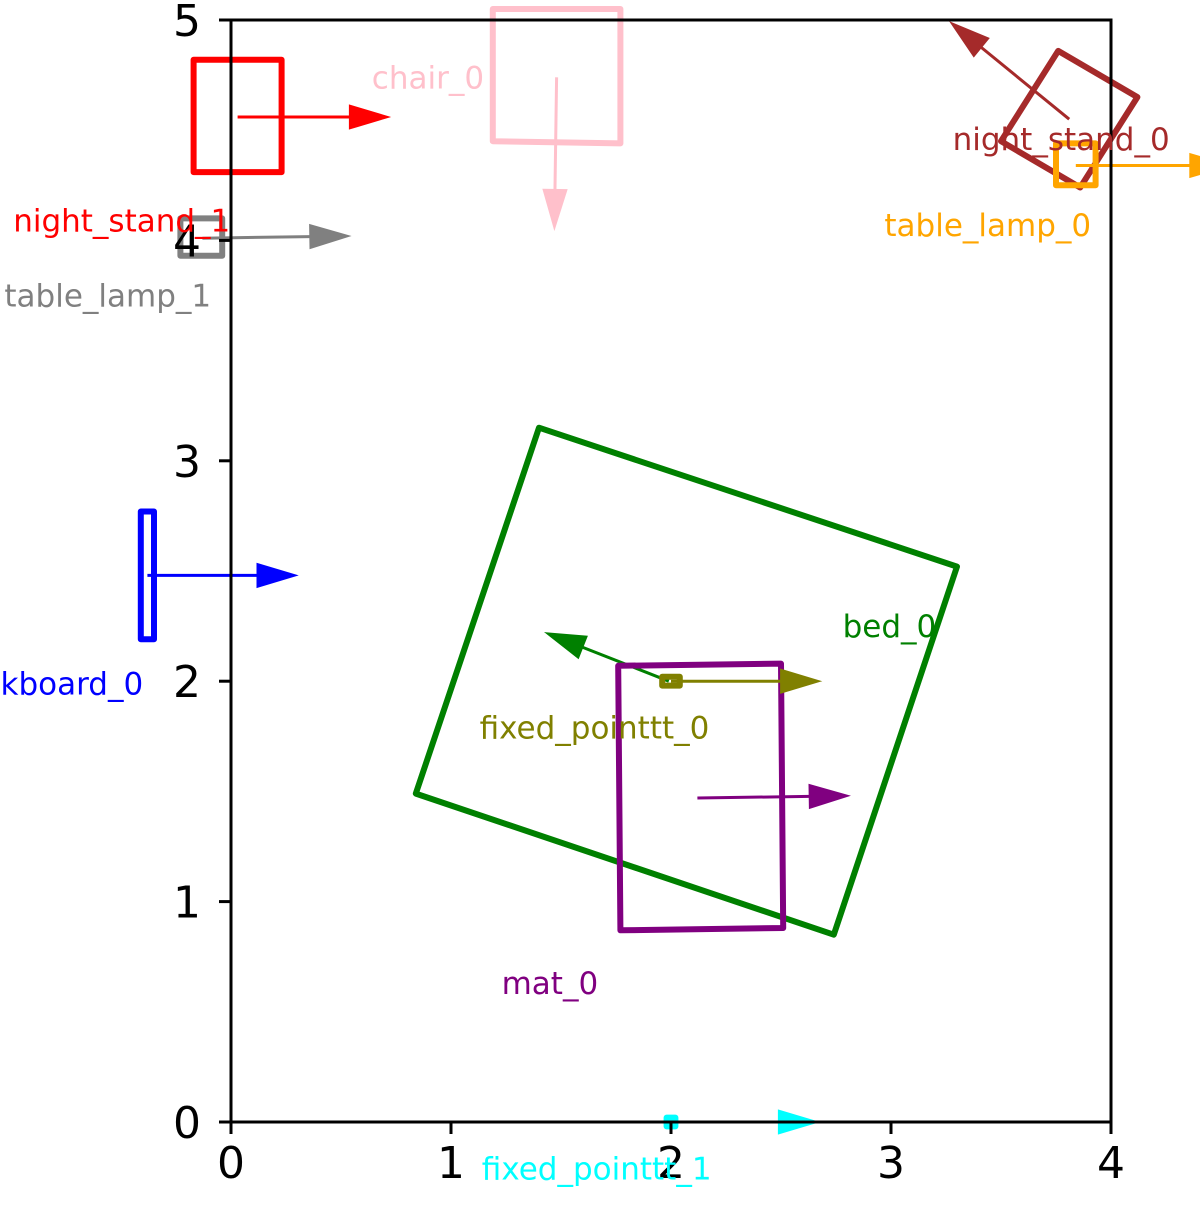 The image size is (1200, 1205). What do you see at coordinates (187, 462) in the screenshot?
I see `y-tick-label-3: 3` at bounding box center [187, 462].